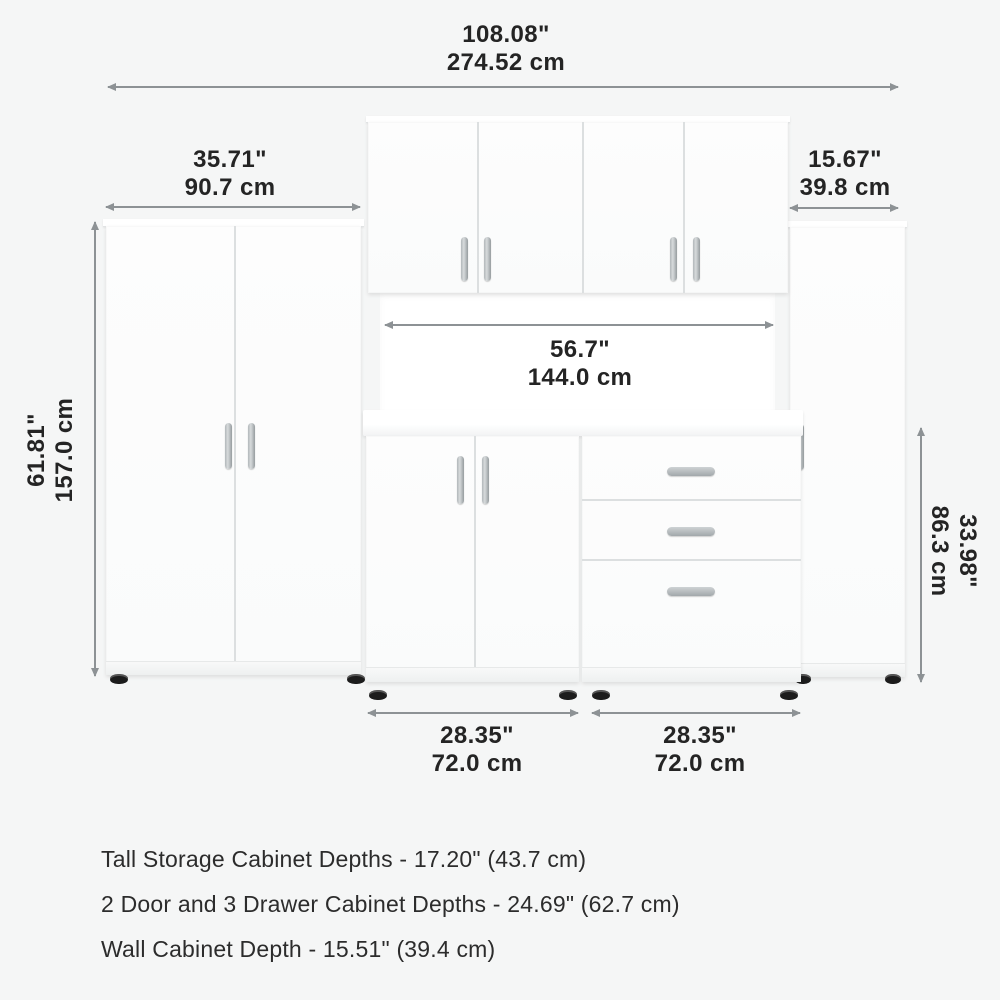  What do you see at coordinates (580, 377) in the screenshot?
I see `dimension-cm: 144.0 cm` at bounding box center [580, 377].